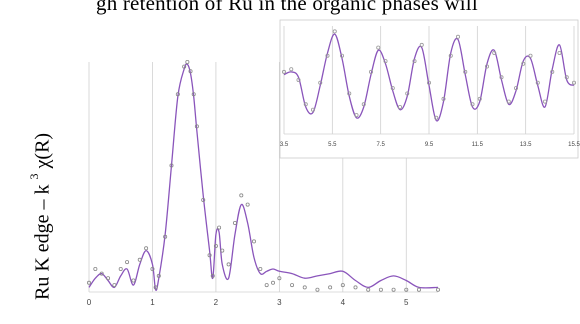  I want to click on main-x-tick-label: 5, so click(406, 302).